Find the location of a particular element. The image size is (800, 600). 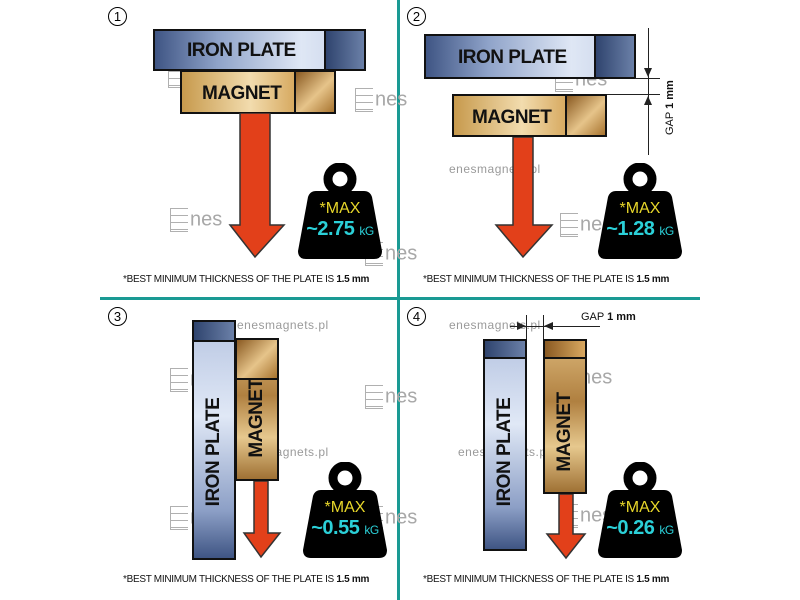

iron-plate is located at coordinates (505, 445).